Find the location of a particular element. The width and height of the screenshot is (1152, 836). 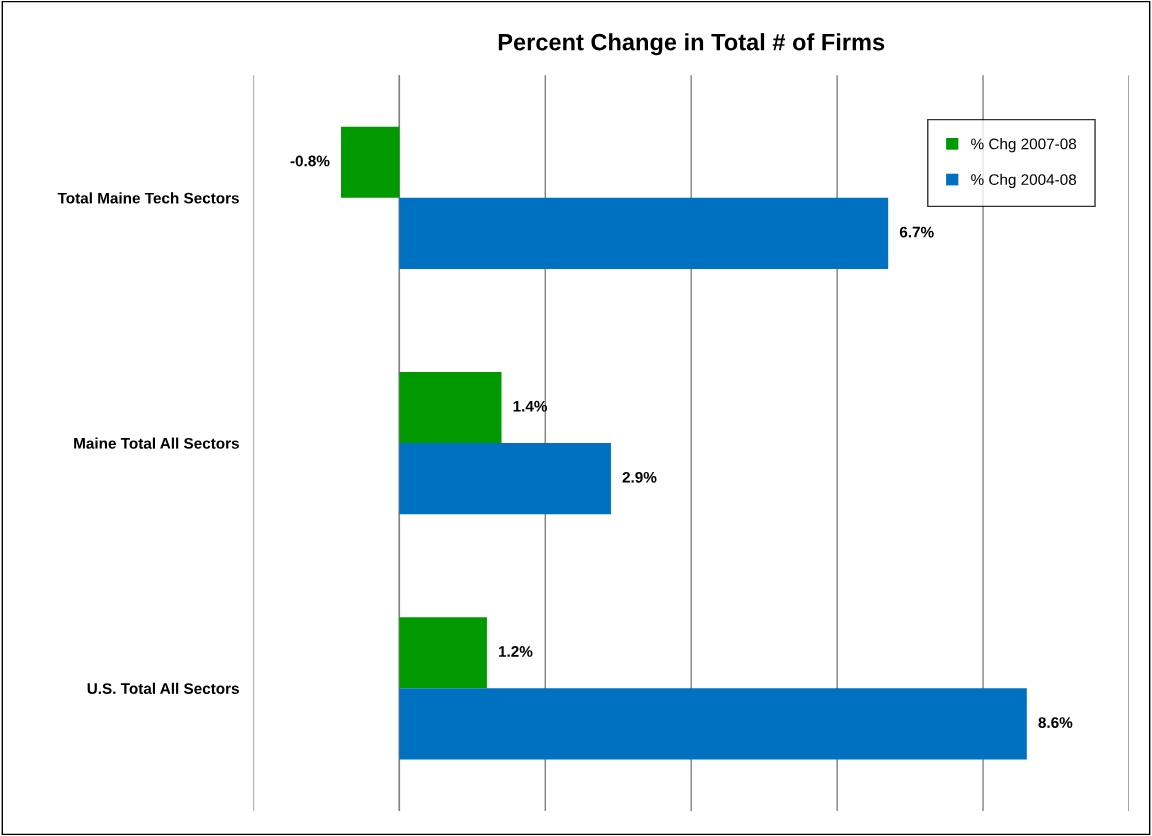

y-tick-label: U.S. Total All Sectors is located at coordinates (163, 688).